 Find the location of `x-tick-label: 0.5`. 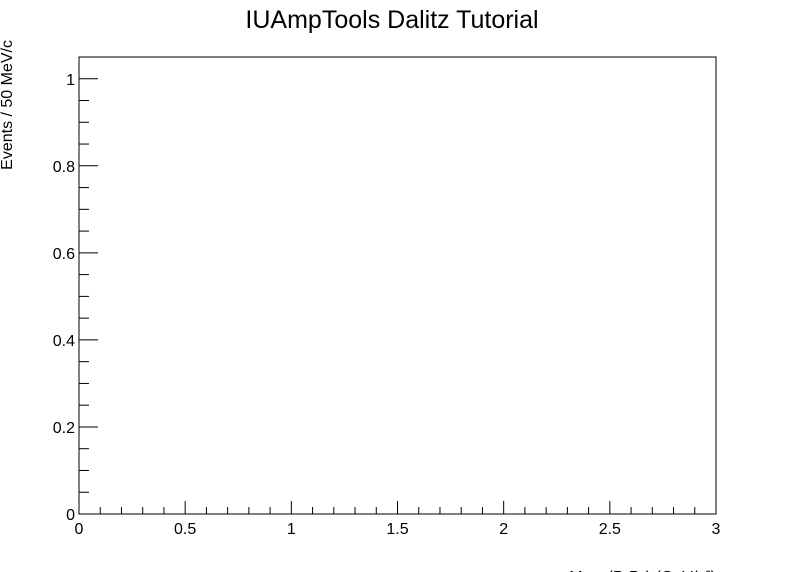

x-tick-label: 0.5 is located at coordinates (185, 529).